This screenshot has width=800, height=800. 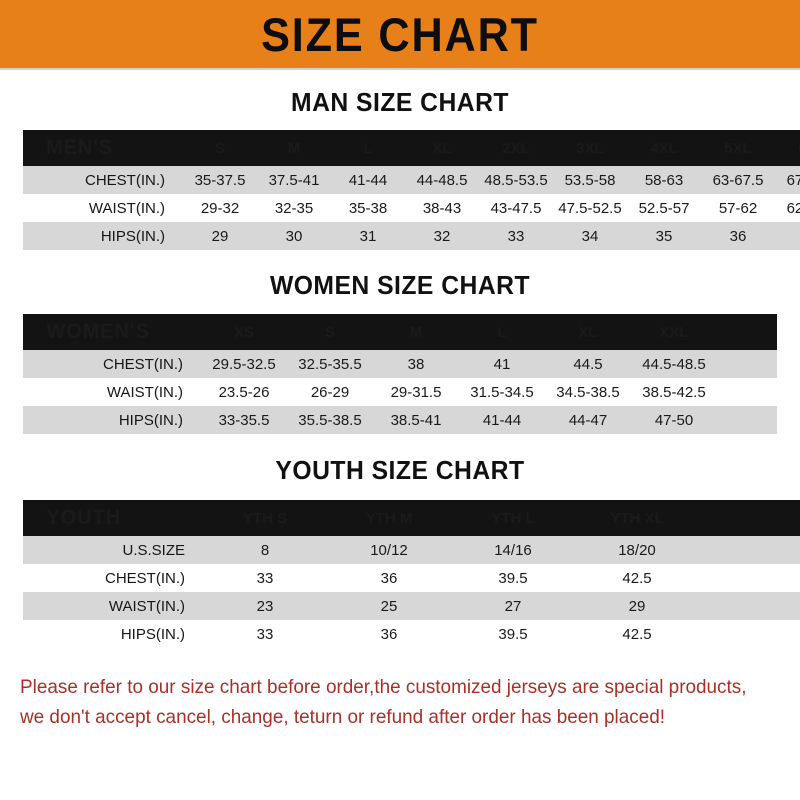 What do you see at coordinates (674, 364) in the screenshot?
I see `women-chest-xxl: 44.5-48.5` at bounding box center [674, 364].